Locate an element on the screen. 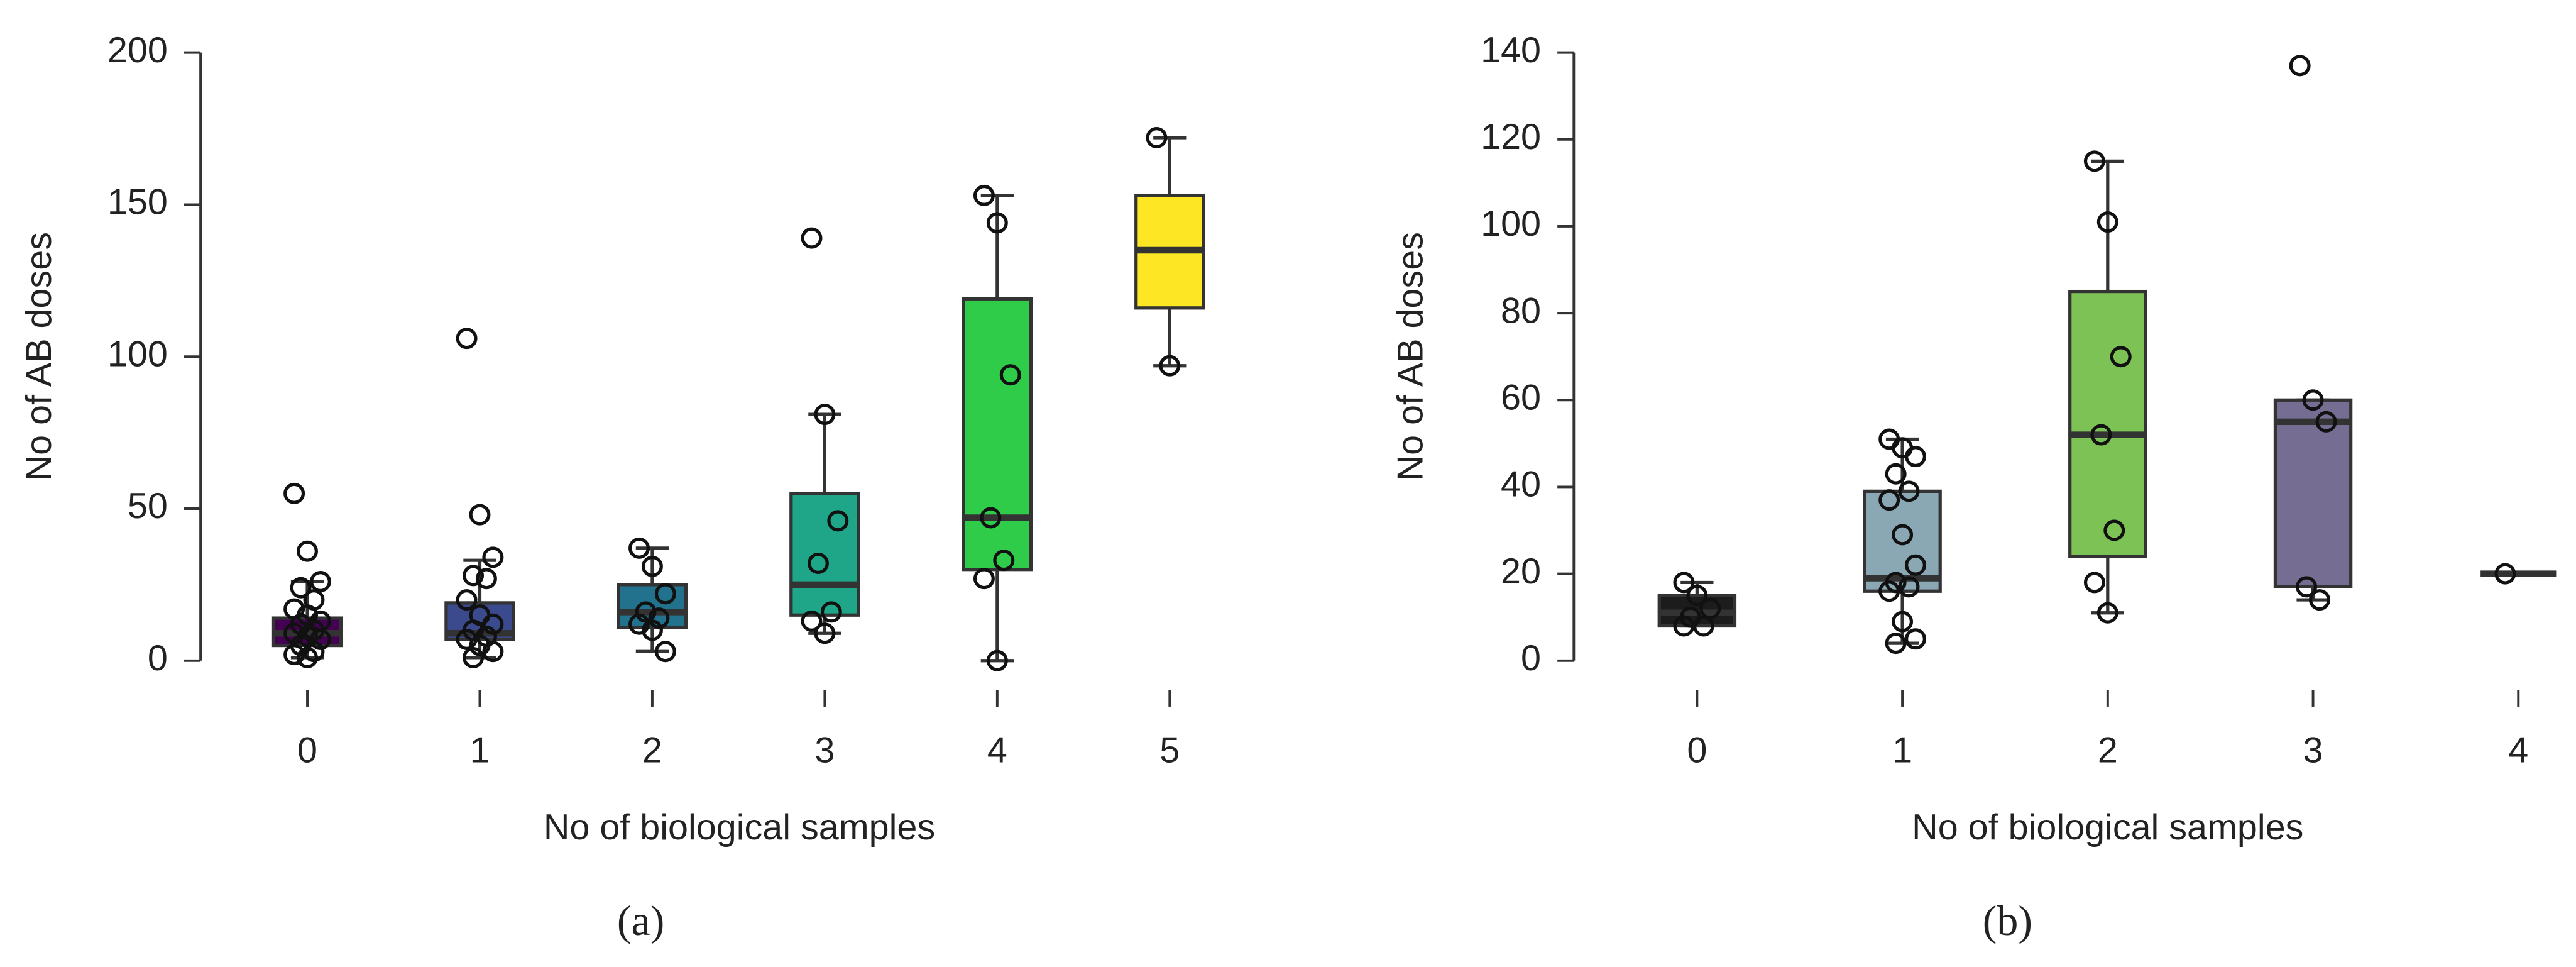 This screenshot has height=967, width=2576. y-tick-label: 140 is located at coordinates (1511, 50).